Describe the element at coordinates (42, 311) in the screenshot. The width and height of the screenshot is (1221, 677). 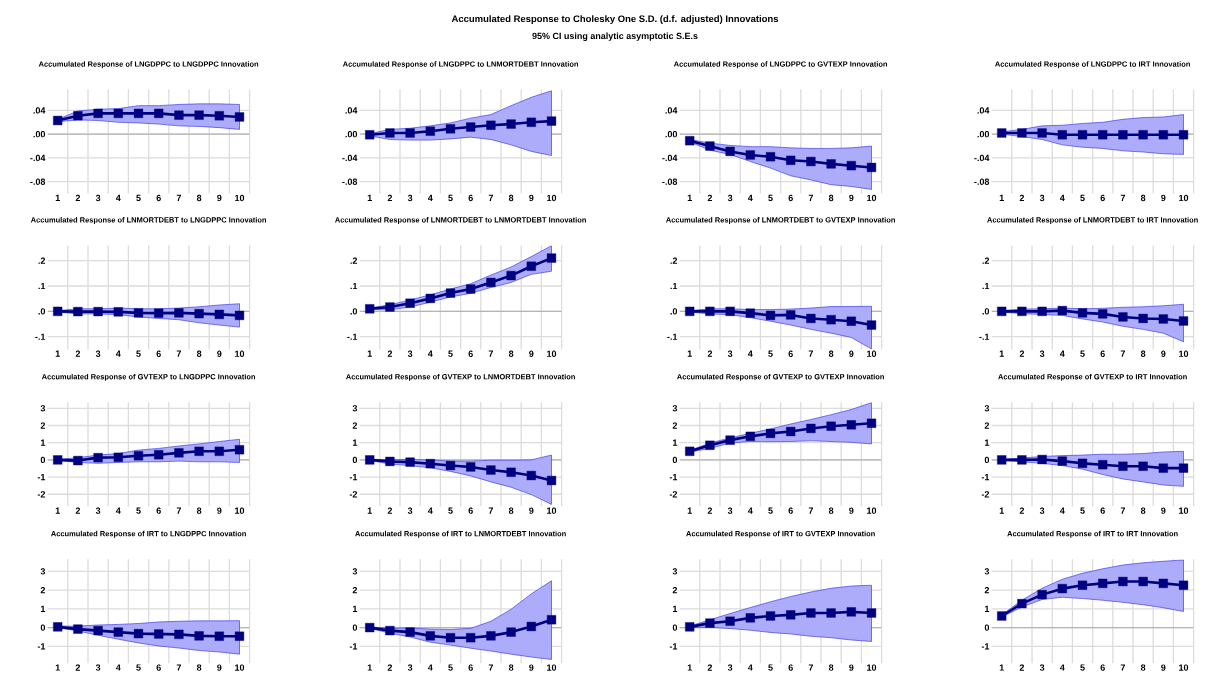
I see `y-tick-label: .0` at that location.